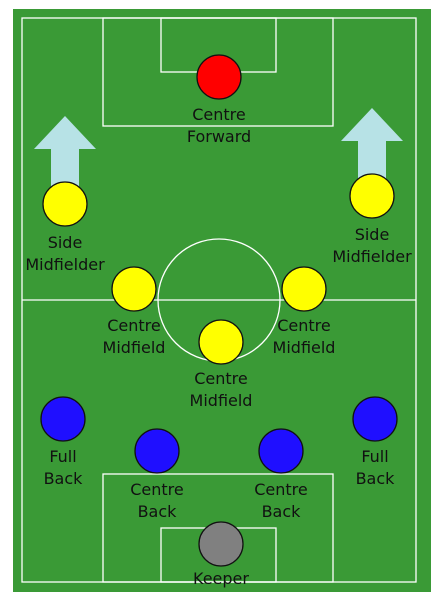 This screenshot has height=599, width=432. Describe the element at coordinates (221, 578) in the screenshot. I see `player-label-line: Keeper` at that location.